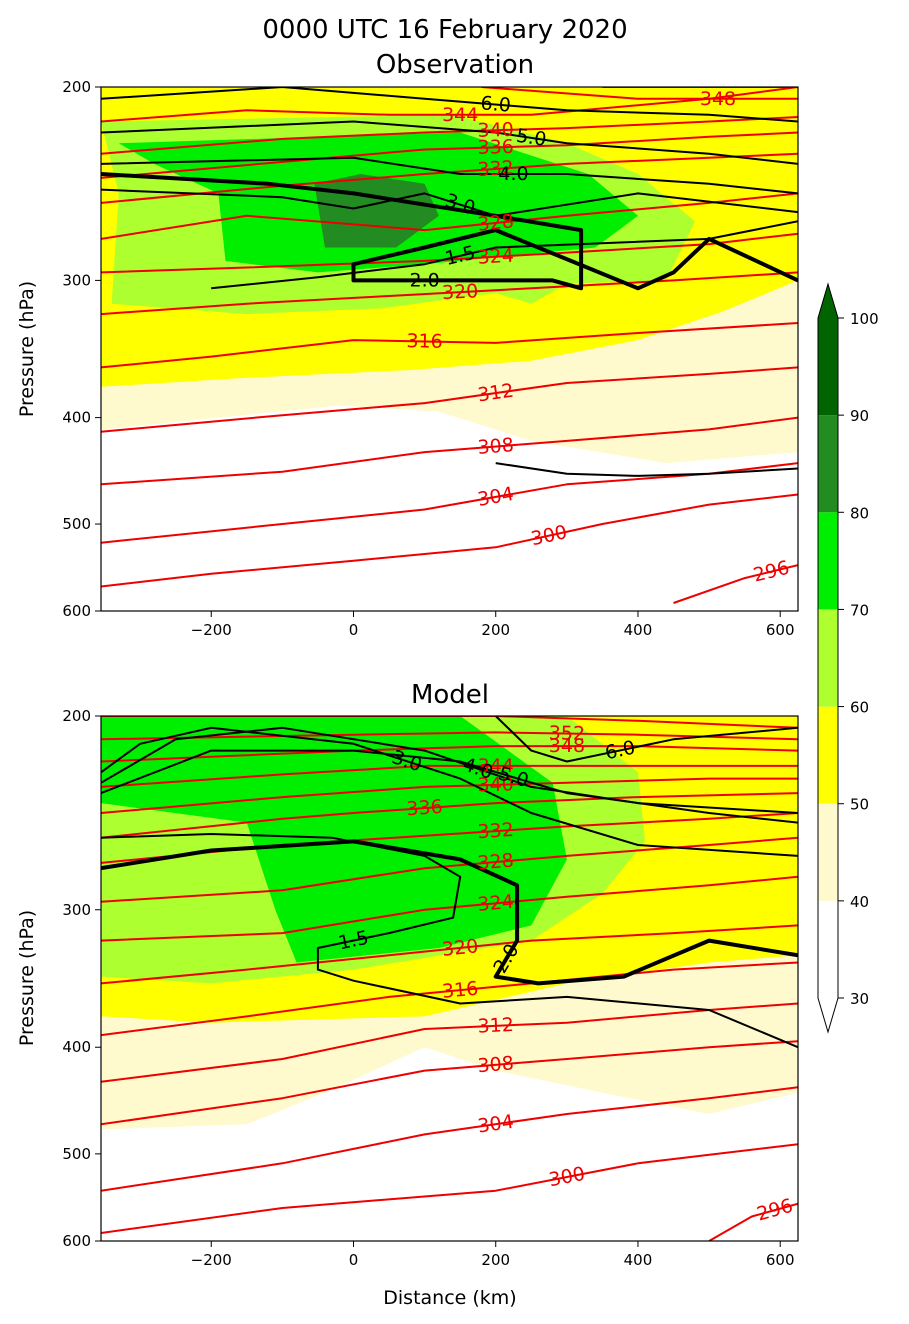  Describe the element at coordinates (496, 831) in the screenshot. I see `model-theta-label-6: 332` at that location.